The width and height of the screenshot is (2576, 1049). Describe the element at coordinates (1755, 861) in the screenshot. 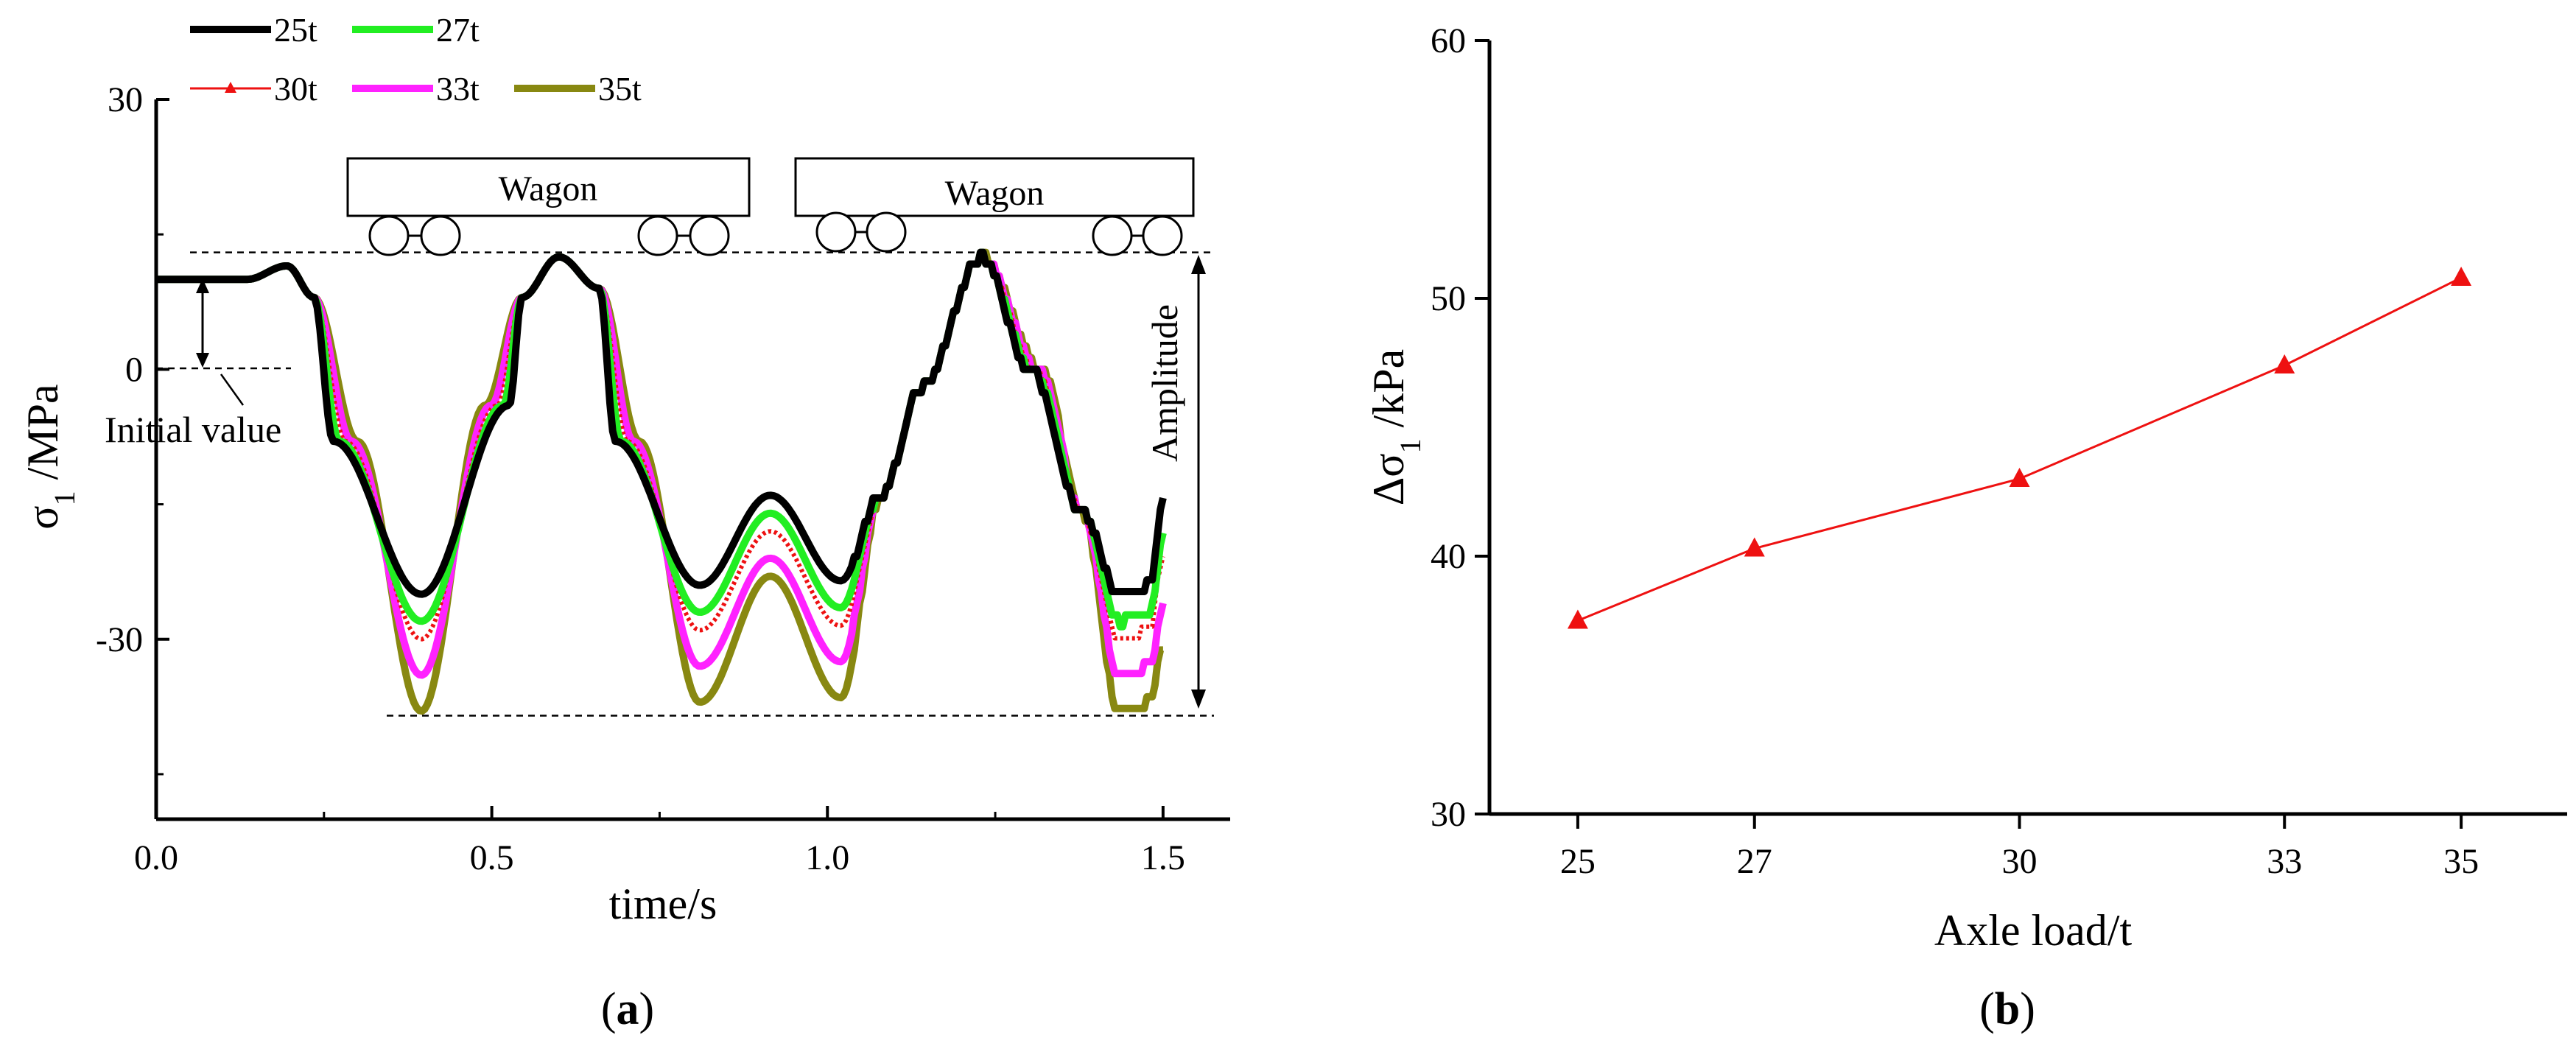

I see `x-tick-label: 27` at that location.